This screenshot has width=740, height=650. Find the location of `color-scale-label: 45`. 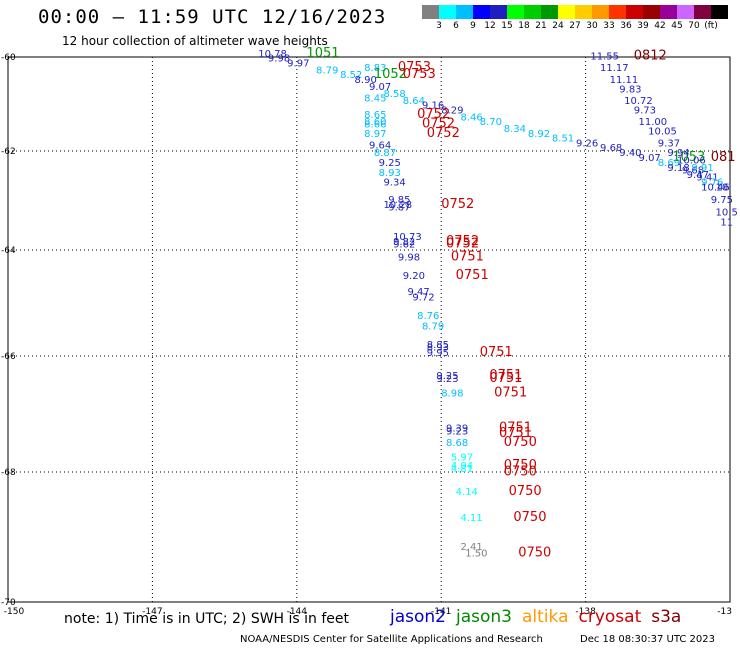

color-scale-label: 45 is located at coordinates (677, 26).